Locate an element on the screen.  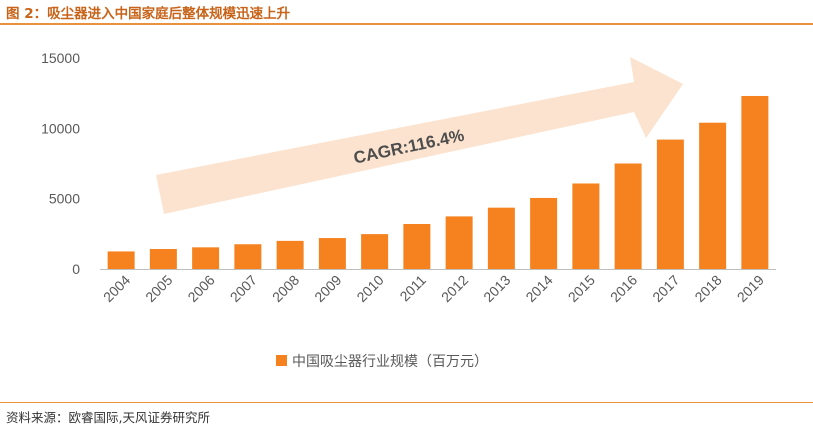
x-tick-label: 2018 is located at coordinates (707, 288).